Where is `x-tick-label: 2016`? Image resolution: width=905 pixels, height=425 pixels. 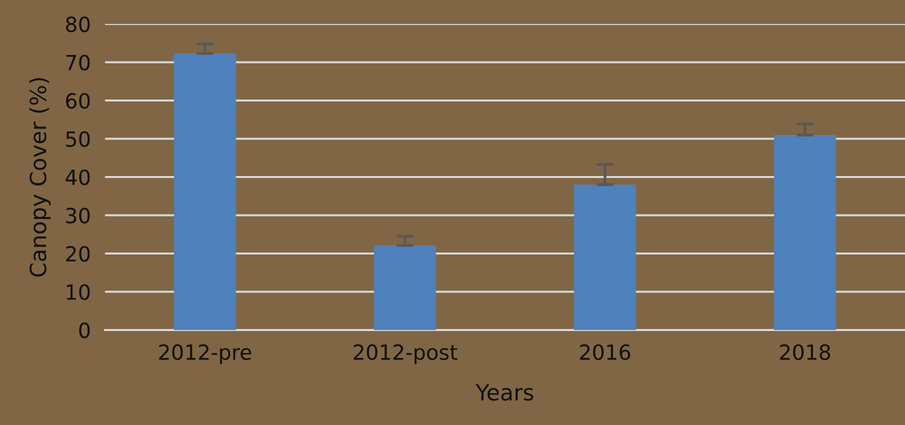
x-tick-label: 2016 is located at coordinates (605, 352).